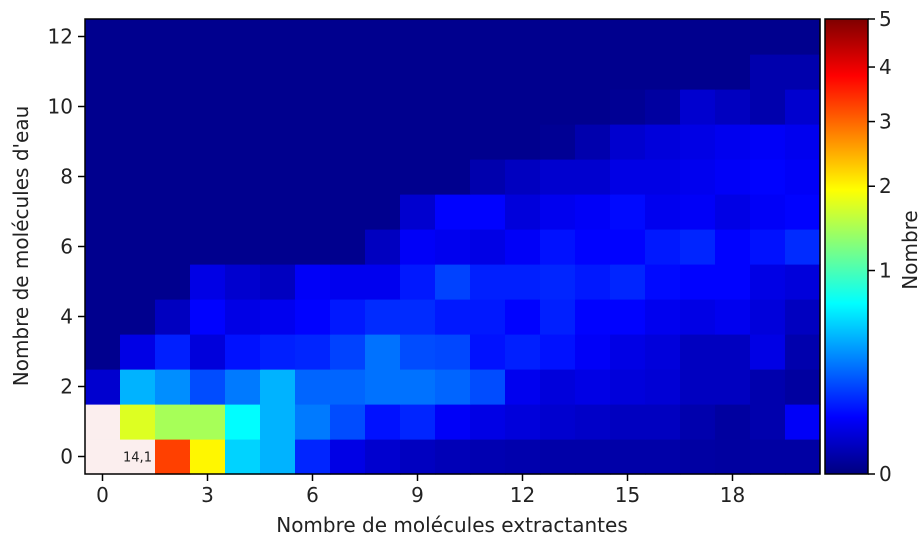  I want to click on y-axis: 0 2 4 6 8 10 12, so click(66, 247).